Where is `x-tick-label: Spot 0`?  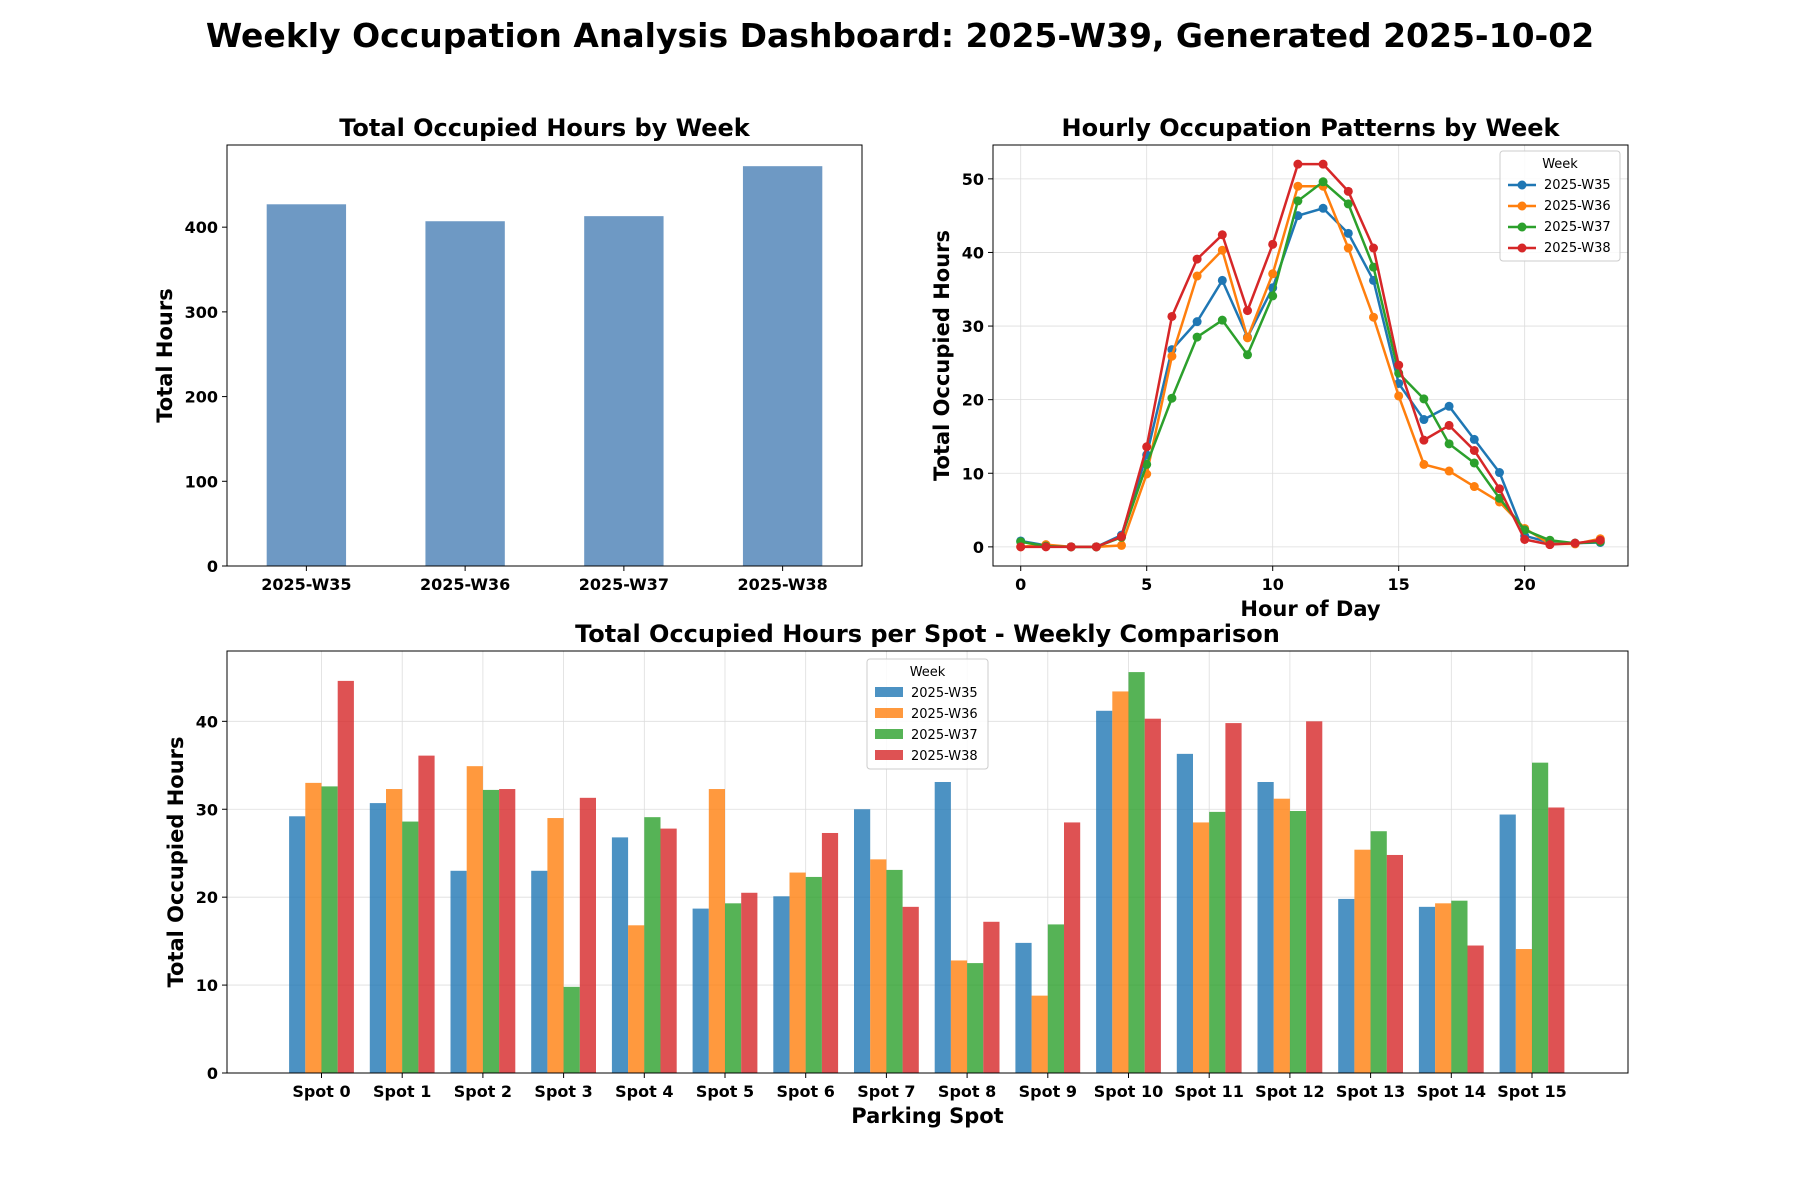
x-tick-label: Spot 0 is located at coordinates (321, 1091).